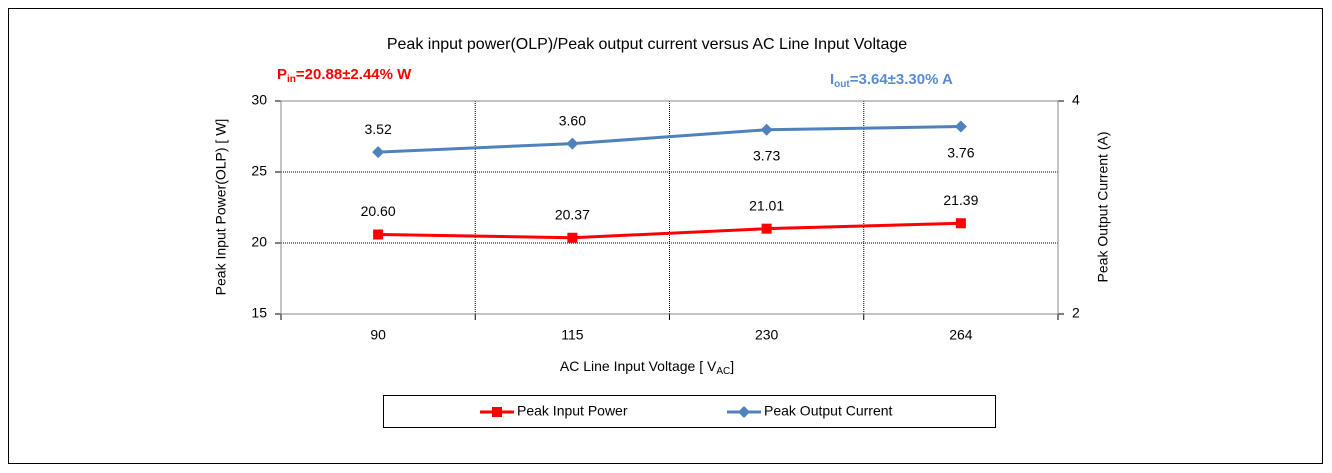 Image resolution: width=1332 pixels, height=473 pixels. What do you see at coordinates (354, 74) in the screenshot?
I see `annotation-rest: =20.88±2.44% W` at bounding box center [354, 74].